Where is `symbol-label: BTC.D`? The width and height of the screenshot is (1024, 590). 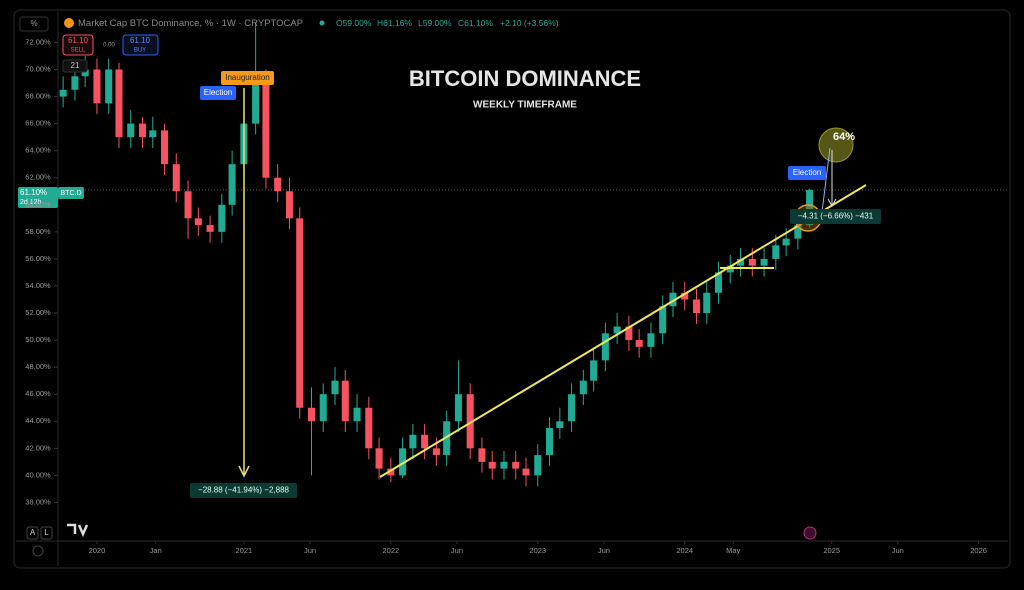
symbol-label: BTC.D is located at coordinates (71, 193).